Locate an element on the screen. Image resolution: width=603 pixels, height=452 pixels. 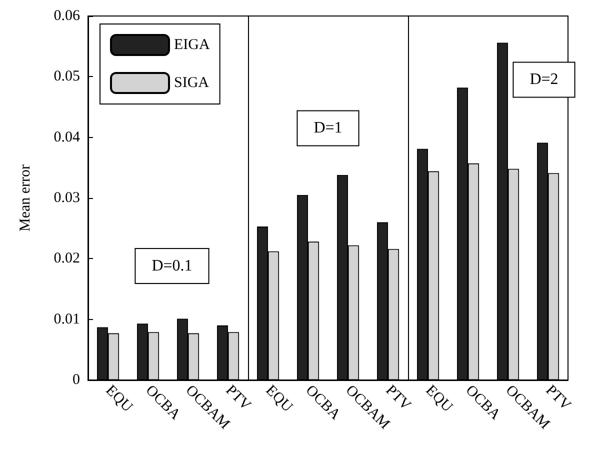
y-tick-label: 0.04 is located at coordinates (67, 137).